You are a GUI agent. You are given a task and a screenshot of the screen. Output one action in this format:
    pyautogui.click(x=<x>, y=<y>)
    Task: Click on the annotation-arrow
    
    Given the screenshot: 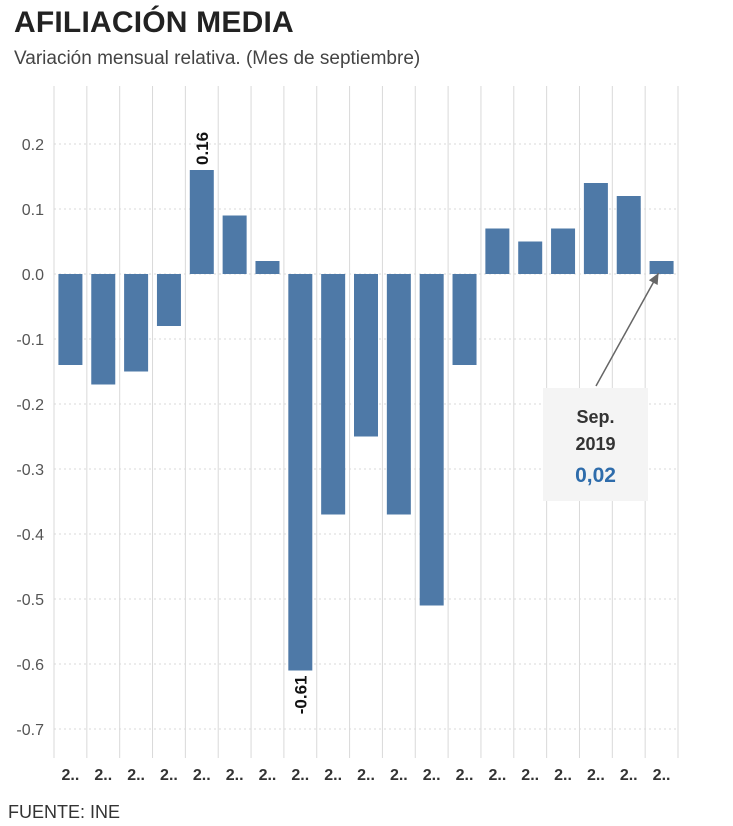 What is the action you would take?
    pyautogui.click(x=627, y=329)
    